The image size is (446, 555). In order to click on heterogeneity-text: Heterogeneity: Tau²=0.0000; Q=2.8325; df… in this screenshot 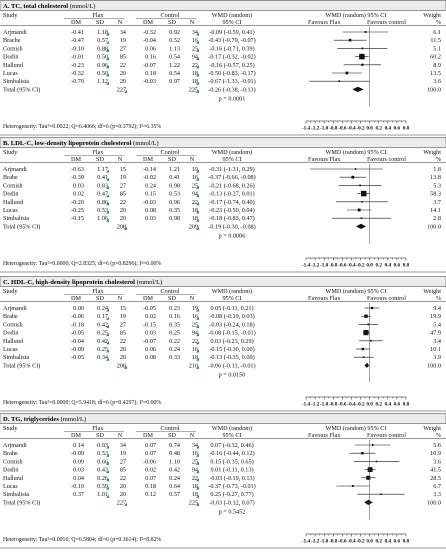, I will do `click(82, 263)`.